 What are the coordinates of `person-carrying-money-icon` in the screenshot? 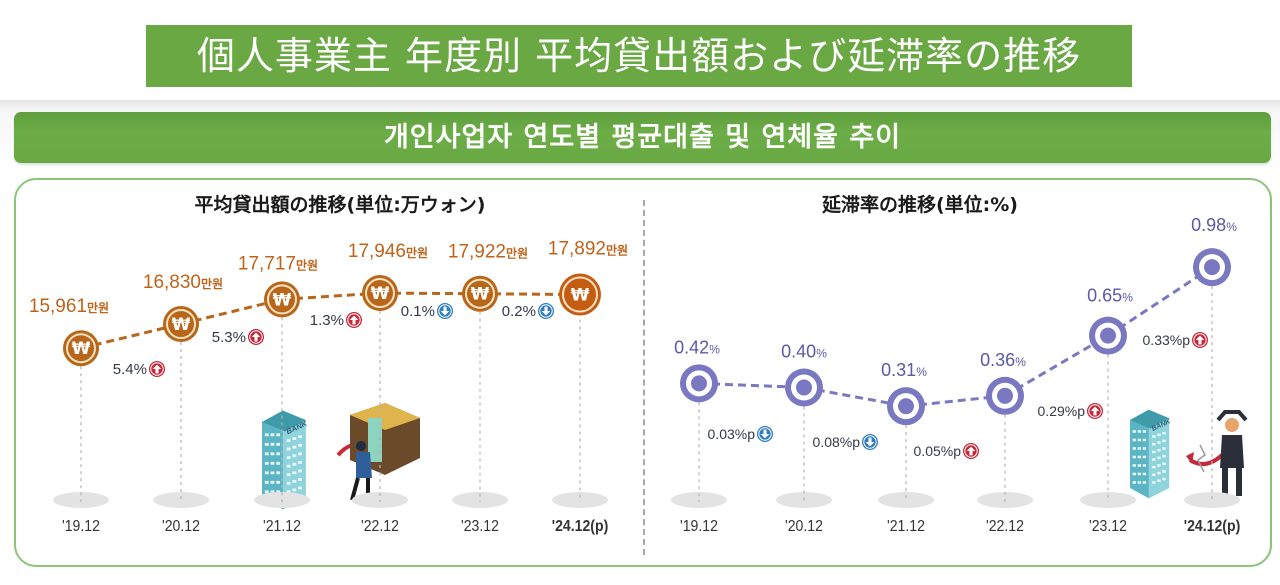 It's located at (378, 452).